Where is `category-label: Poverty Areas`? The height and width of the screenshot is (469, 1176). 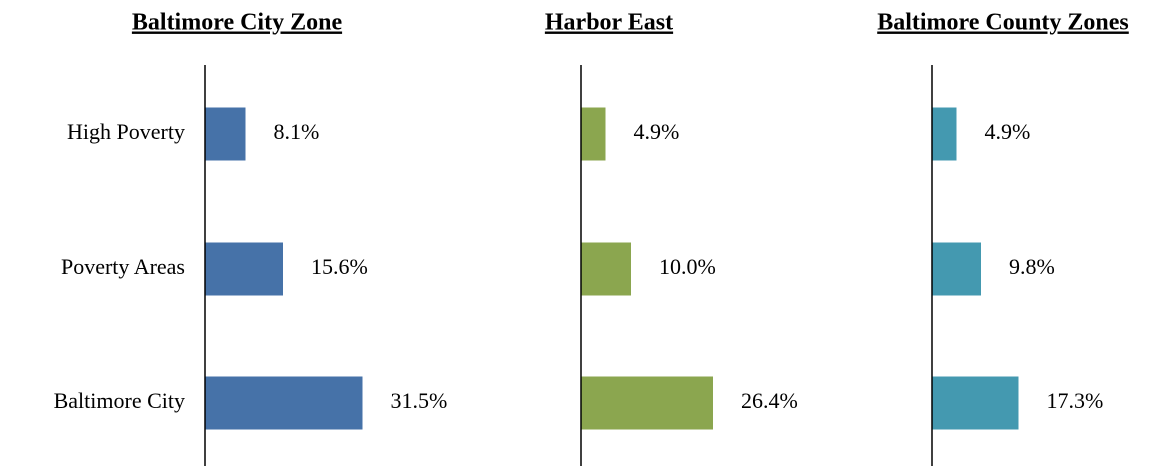 category-label: Poverty Areas is located at coordinates (123, 266).